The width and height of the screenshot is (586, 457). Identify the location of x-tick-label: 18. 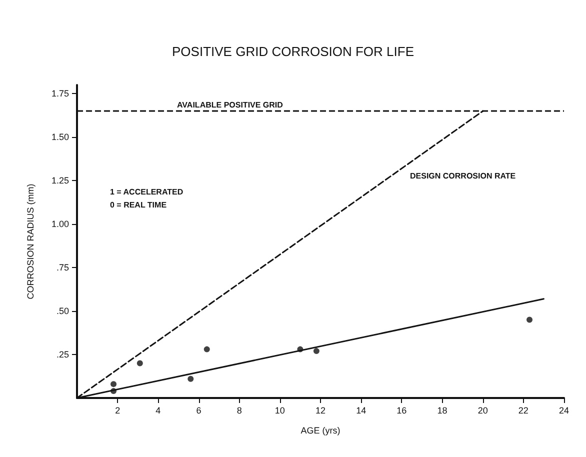
(442, 411).